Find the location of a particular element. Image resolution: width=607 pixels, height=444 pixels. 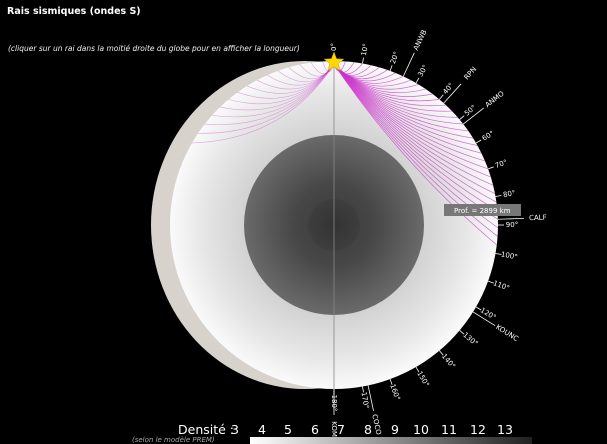

legend-value: 9 is located at coordinates (395, 429).